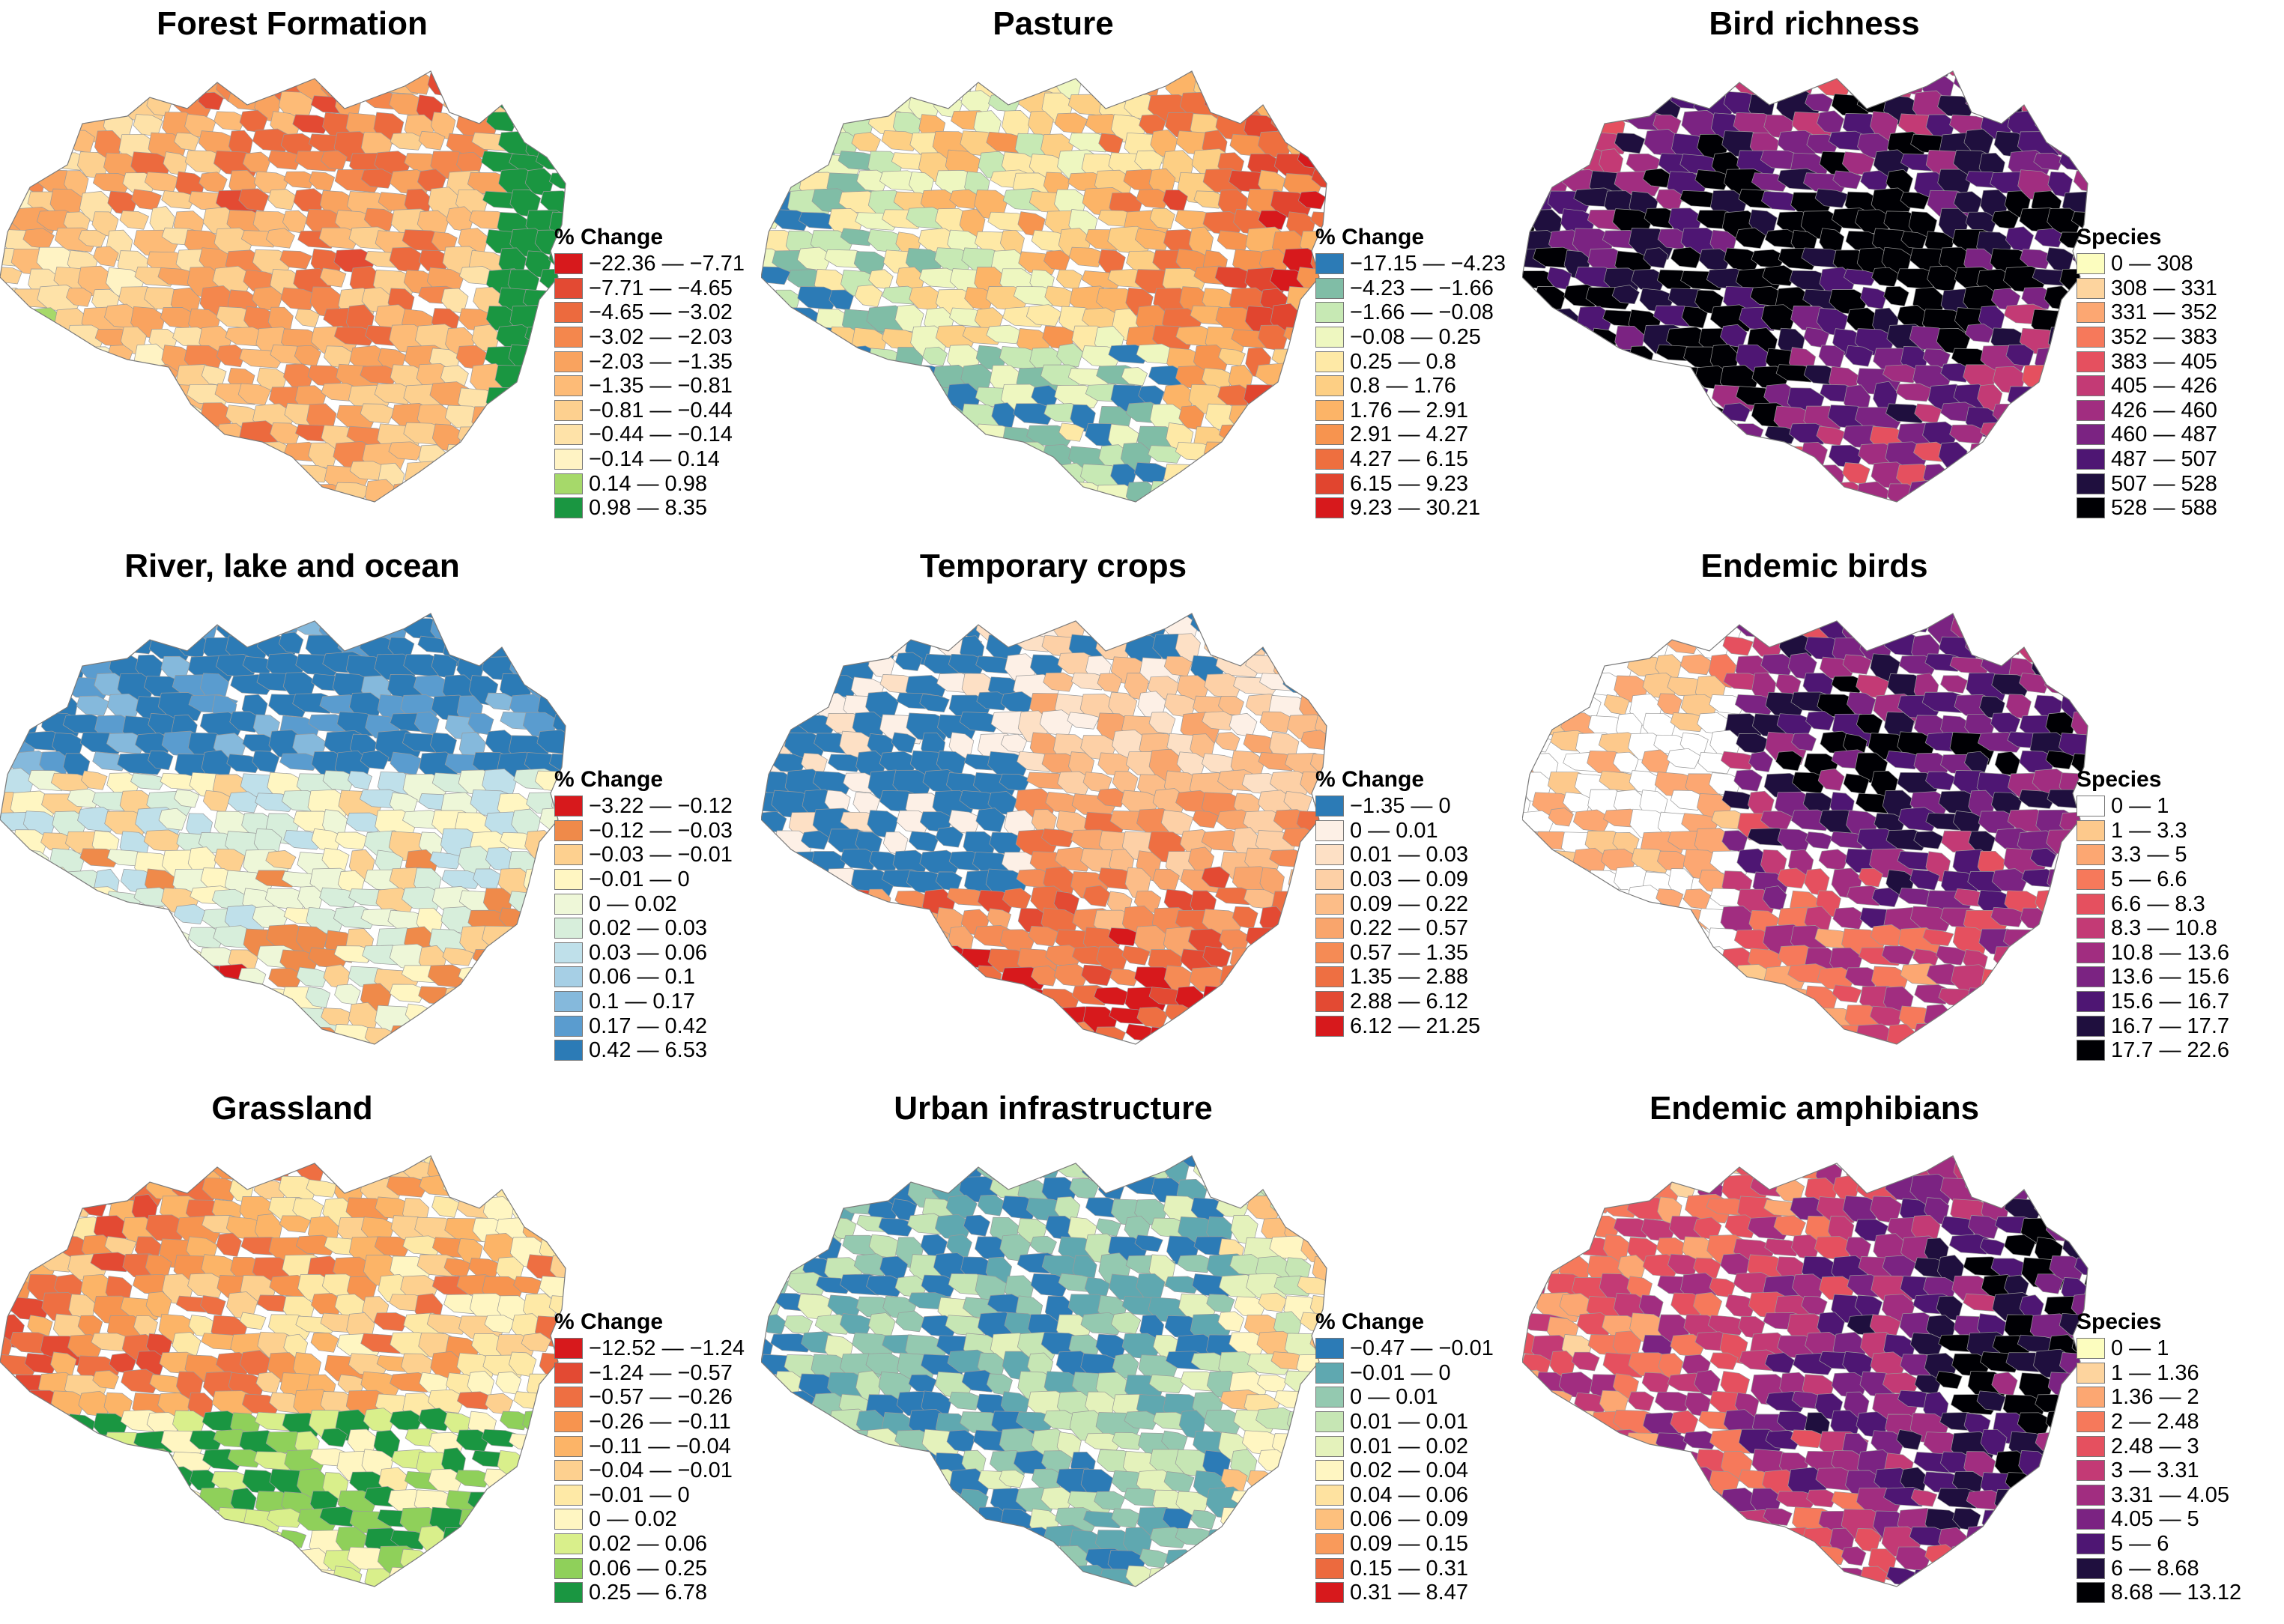 The height and width of the screenshot is (1624, 2284). I want to click on legend-label: −0.26 — −0.11, so click(660, 1422).